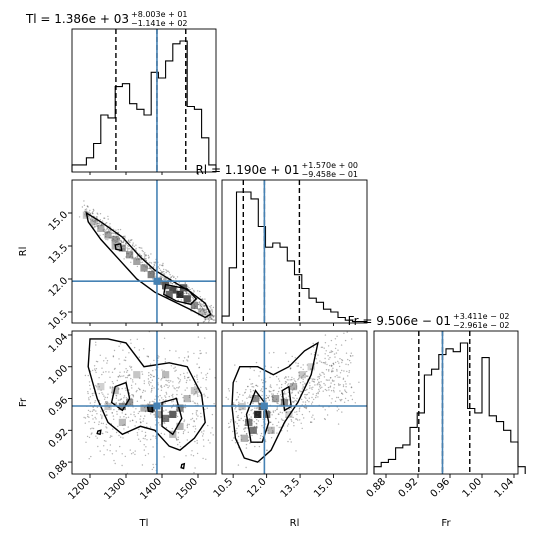  I want to click on title-base: Fr = 9.506e − 01, so click(399, 321).